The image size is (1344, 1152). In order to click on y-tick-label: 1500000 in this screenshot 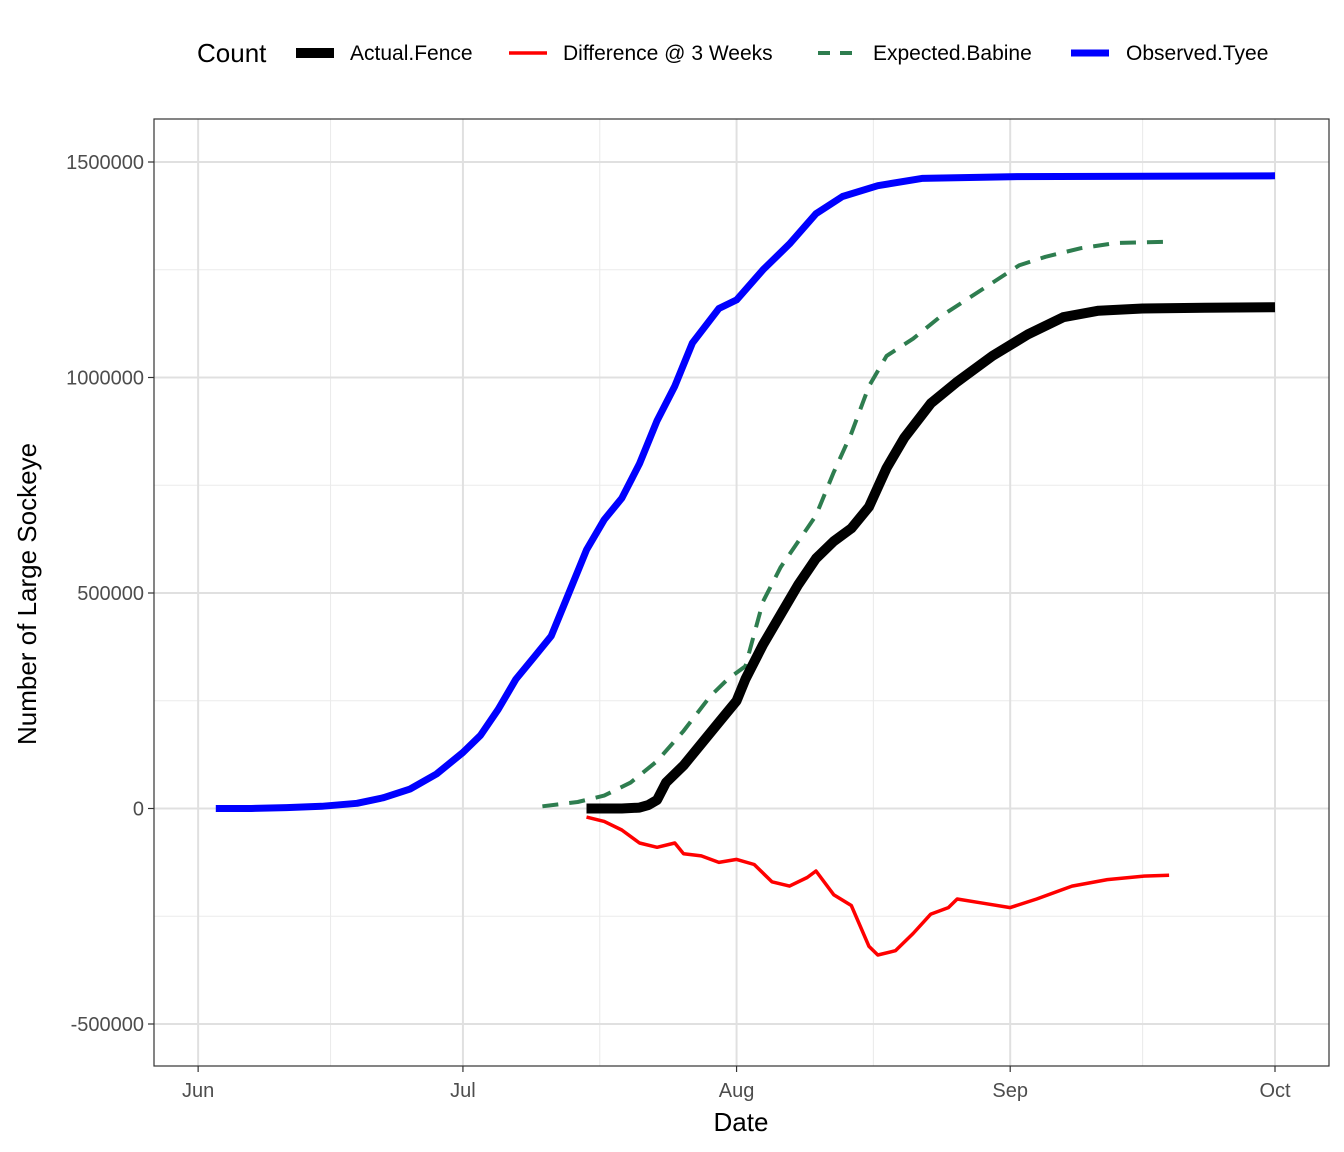, I will do `click(105, 163)`.